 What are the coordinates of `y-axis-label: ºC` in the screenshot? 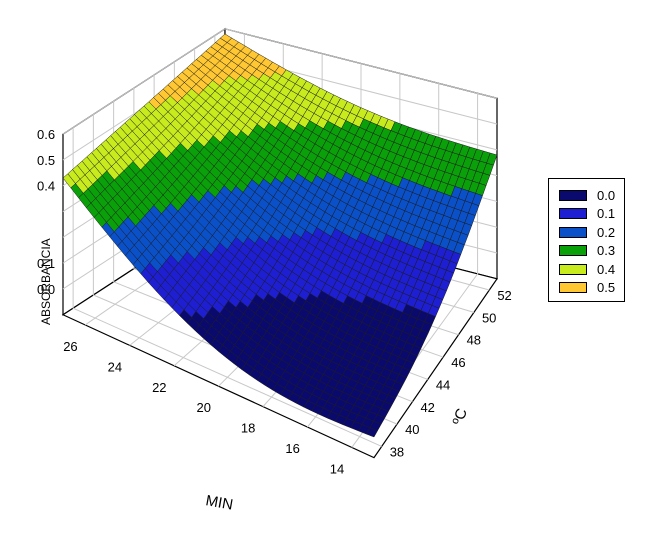 It's located at (460, 416).